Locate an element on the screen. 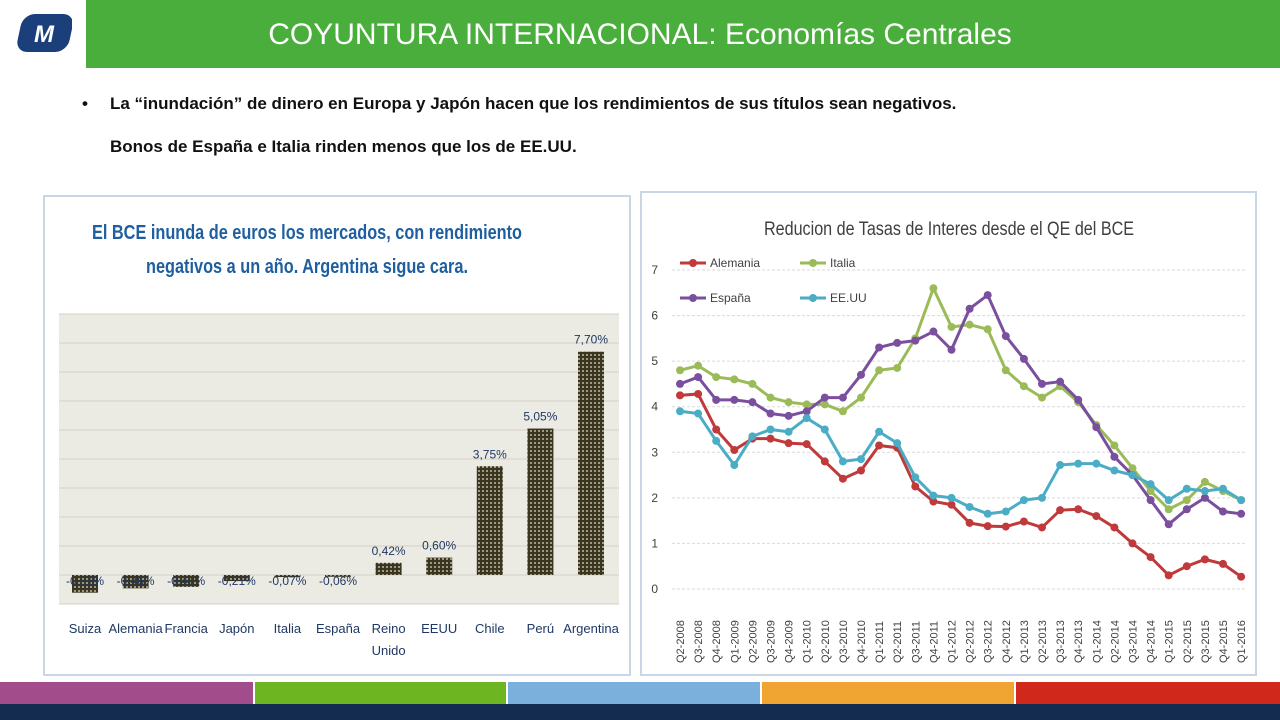  data-label: 5,05% is located at coordinates (540, 417).